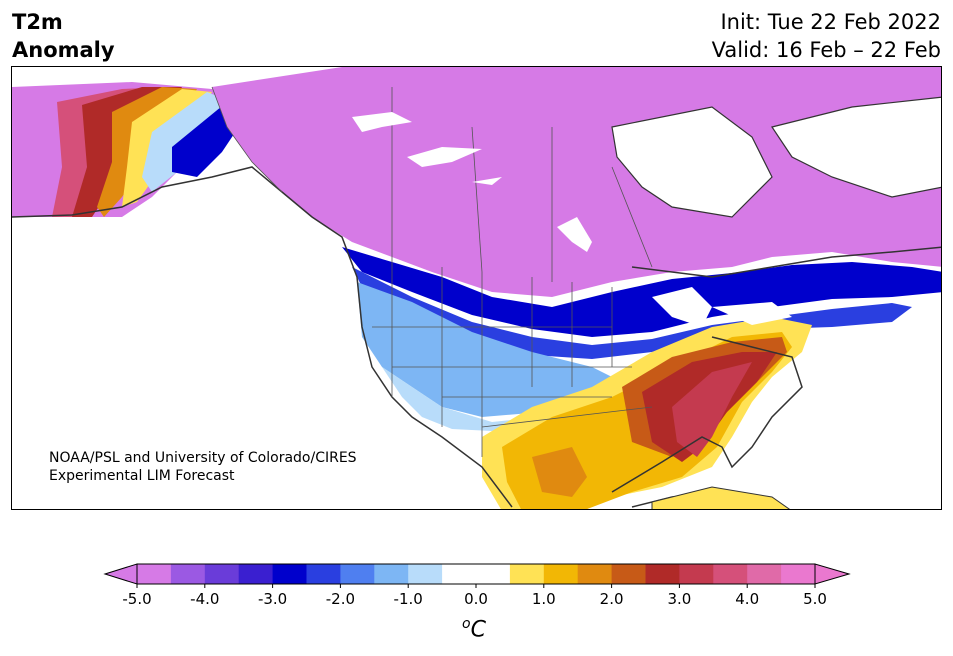  I want to click on init-date: Init: Tue 22 Feb 2022, so click(830, 22).